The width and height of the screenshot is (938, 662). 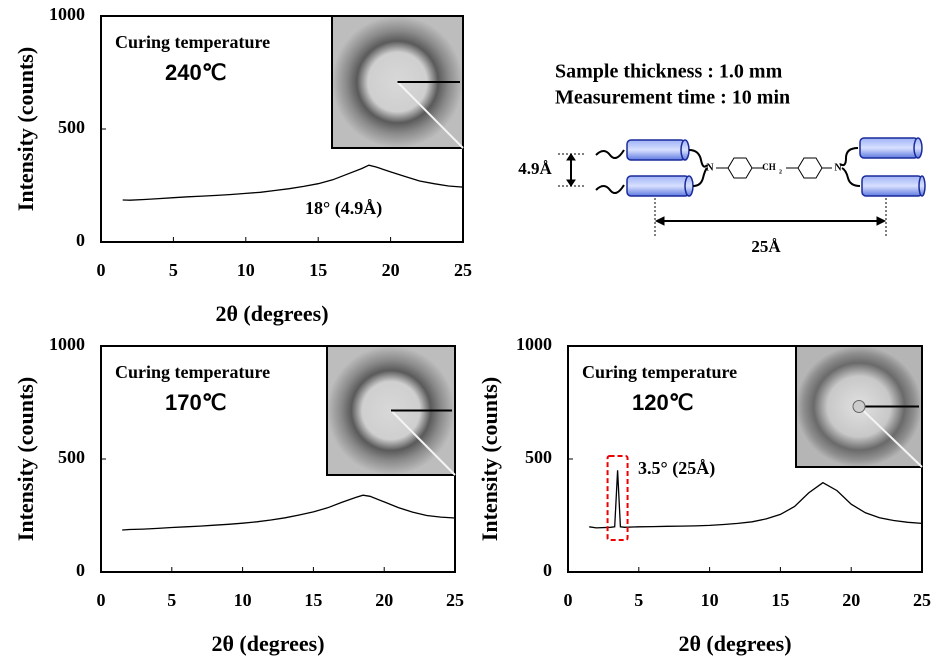 I want to click on dimension-lines, so click(x=722, y=194).